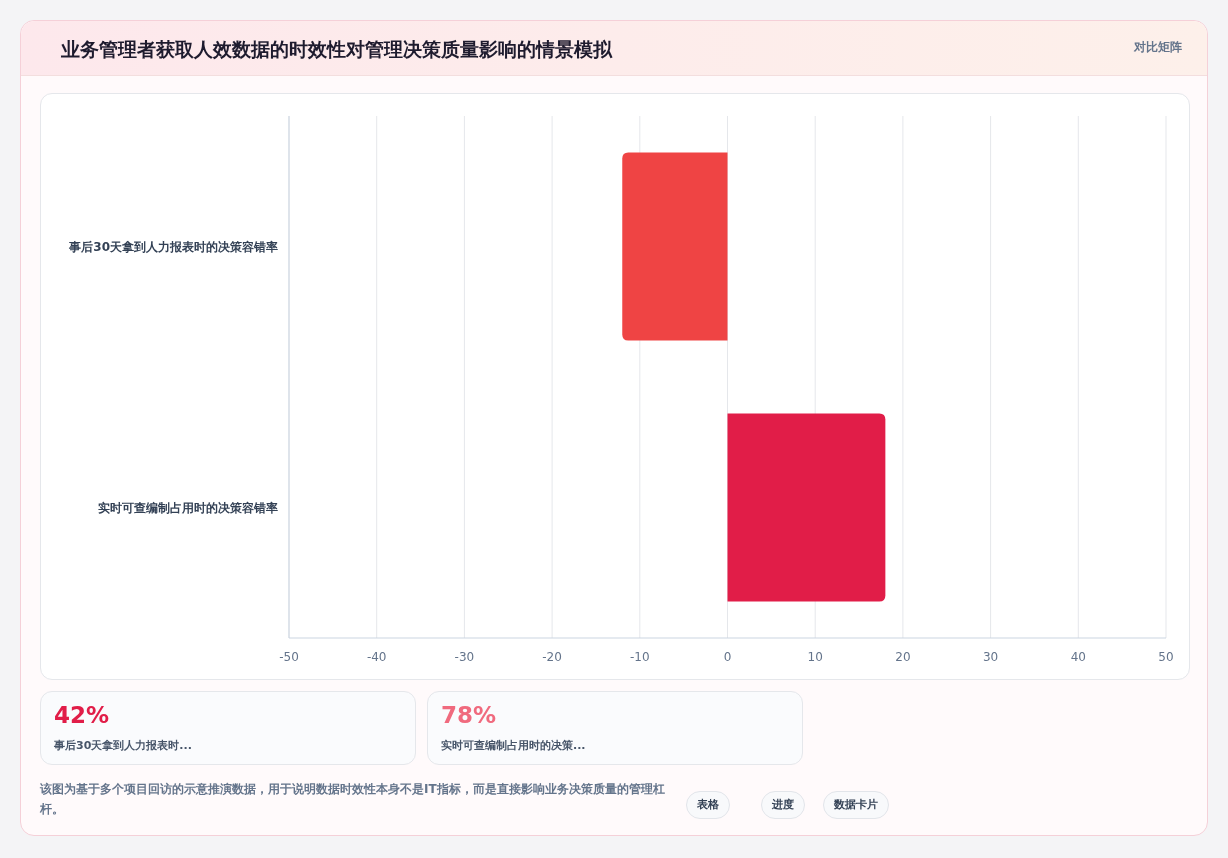 The width and height of the screenshot is (1228, 858). What do you see at coordinates (903, 657) in the screenshot?
I see `x-tick-label: 20` at bounding box center [903, 657].